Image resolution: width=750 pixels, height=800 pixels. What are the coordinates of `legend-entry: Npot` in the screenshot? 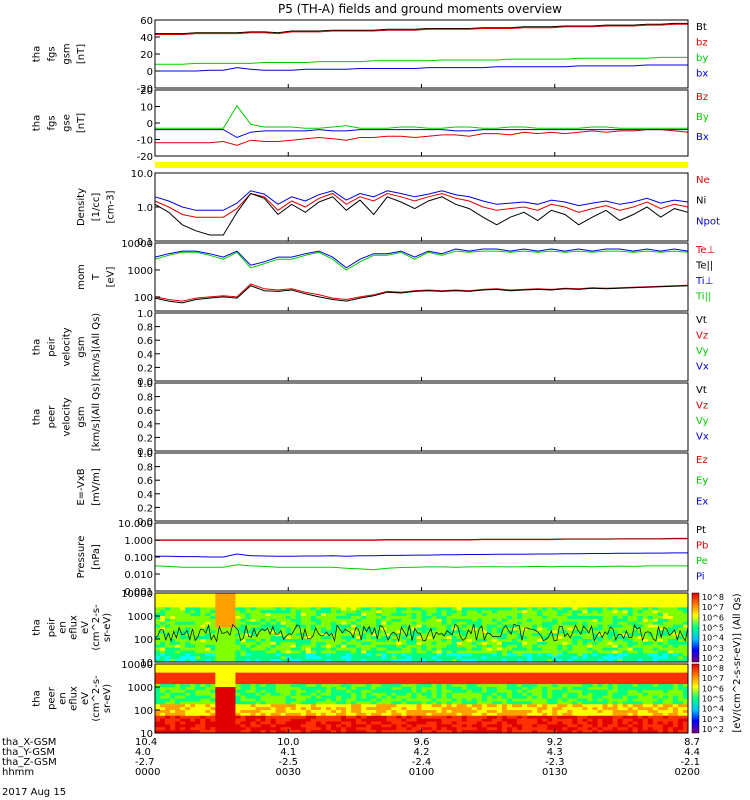 It's located at (708, 221).